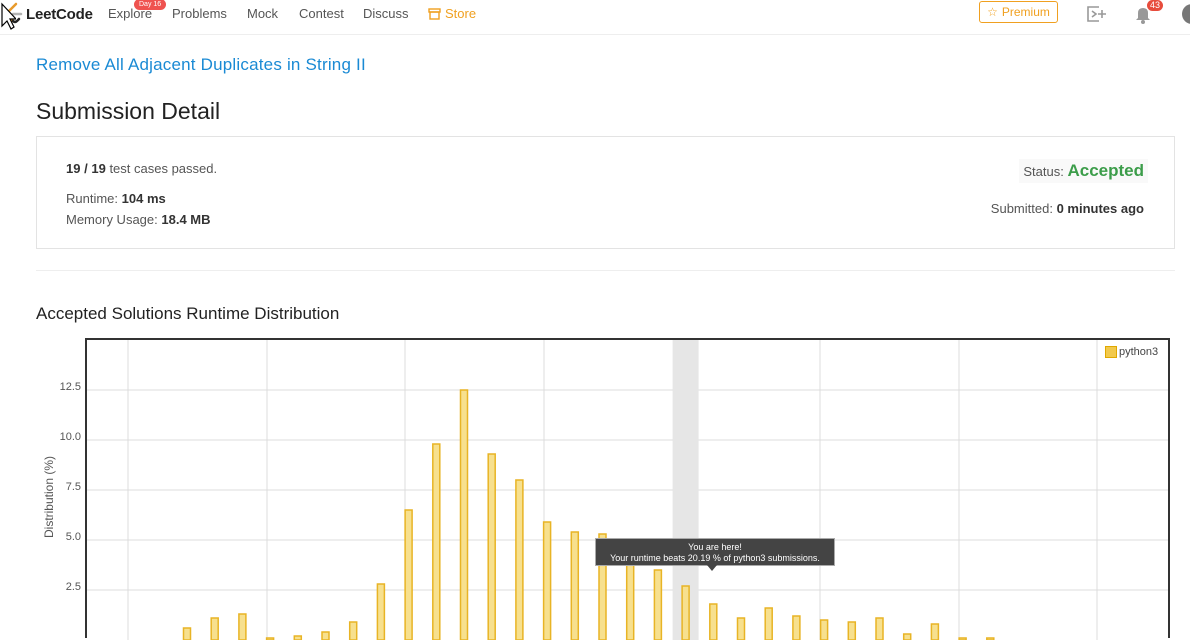 This screenshot has height=640, width=1190. I want to click on memory-line: Memory Usage: 18.4 MB, so click(138, 219).